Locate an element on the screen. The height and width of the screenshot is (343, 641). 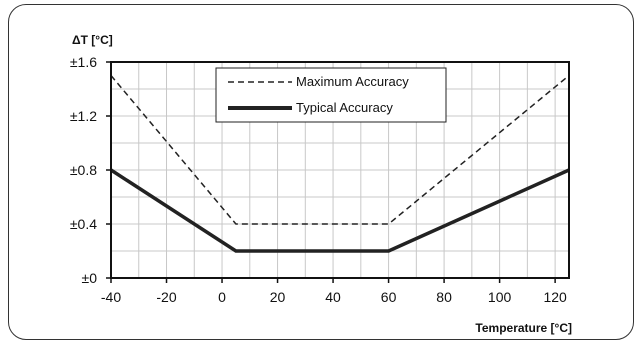
legend: Maximum Accuracy Typical Accuracy is located at coordinates (331, 95).